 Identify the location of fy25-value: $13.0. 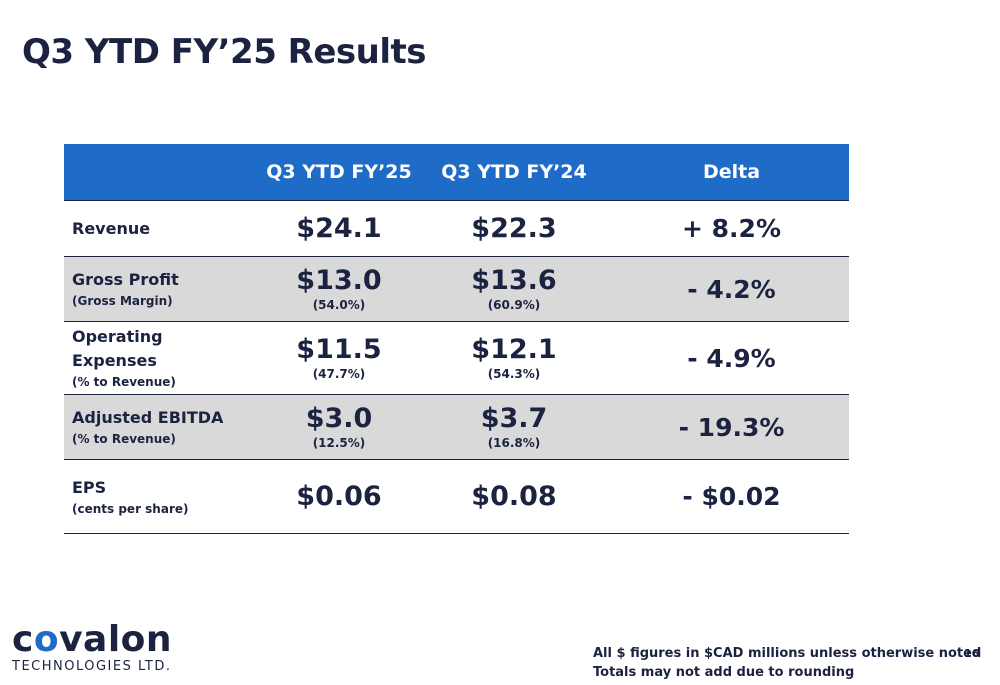
(339, 280).